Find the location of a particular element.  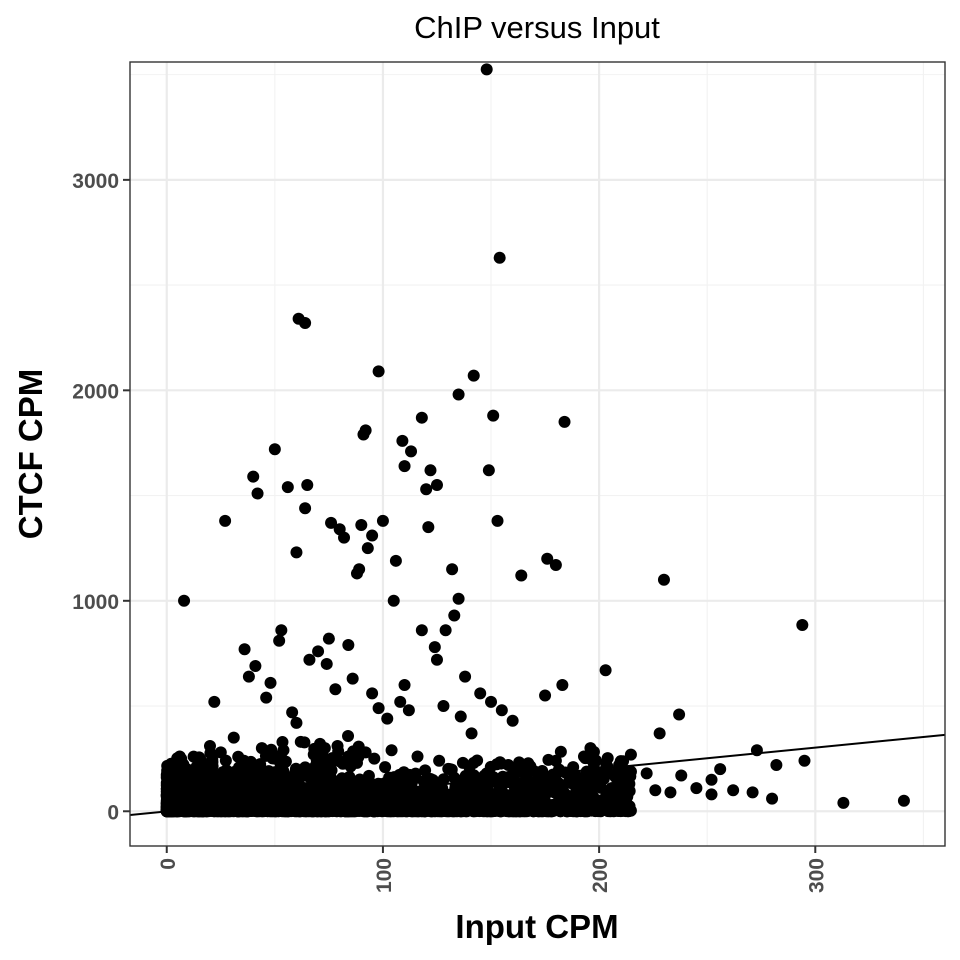

x-axis-title: Input CPM is located at coordinates (536, 926).